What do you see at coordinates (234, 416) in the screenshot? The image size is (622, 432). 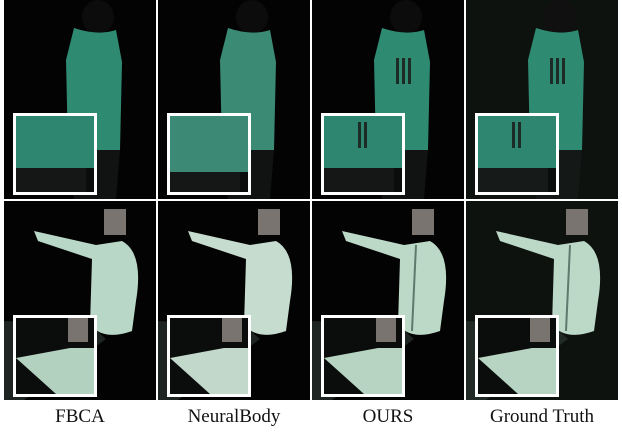 I see `caption-neuralbody: NeuralBody` at bounding box center [234, 416].